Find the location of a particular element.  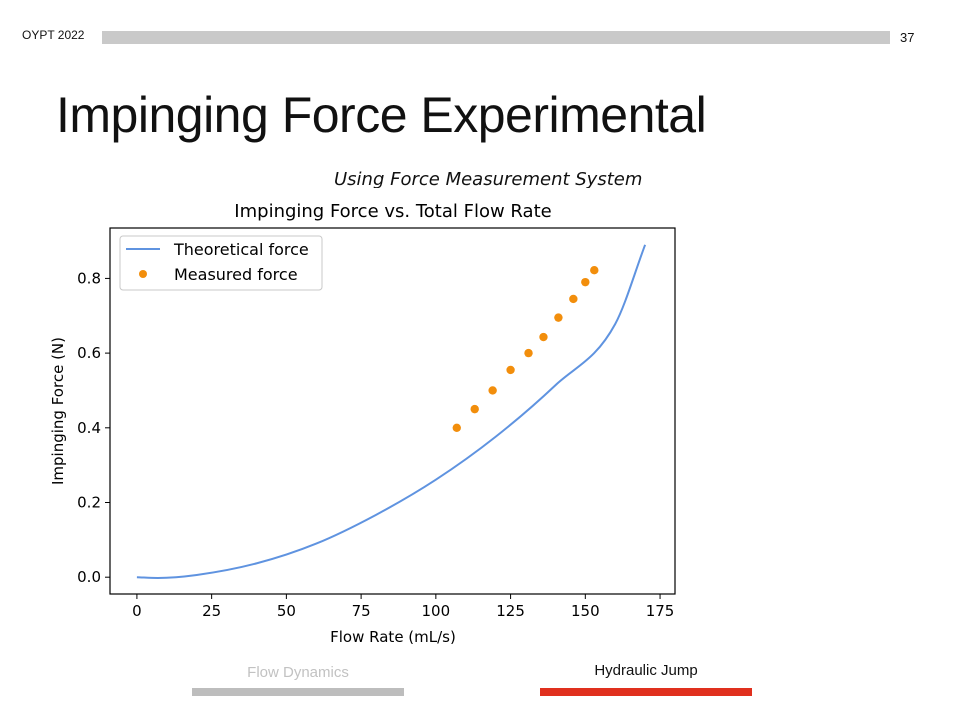

x-tick-label: 175 is located at coordinates (660, 611).